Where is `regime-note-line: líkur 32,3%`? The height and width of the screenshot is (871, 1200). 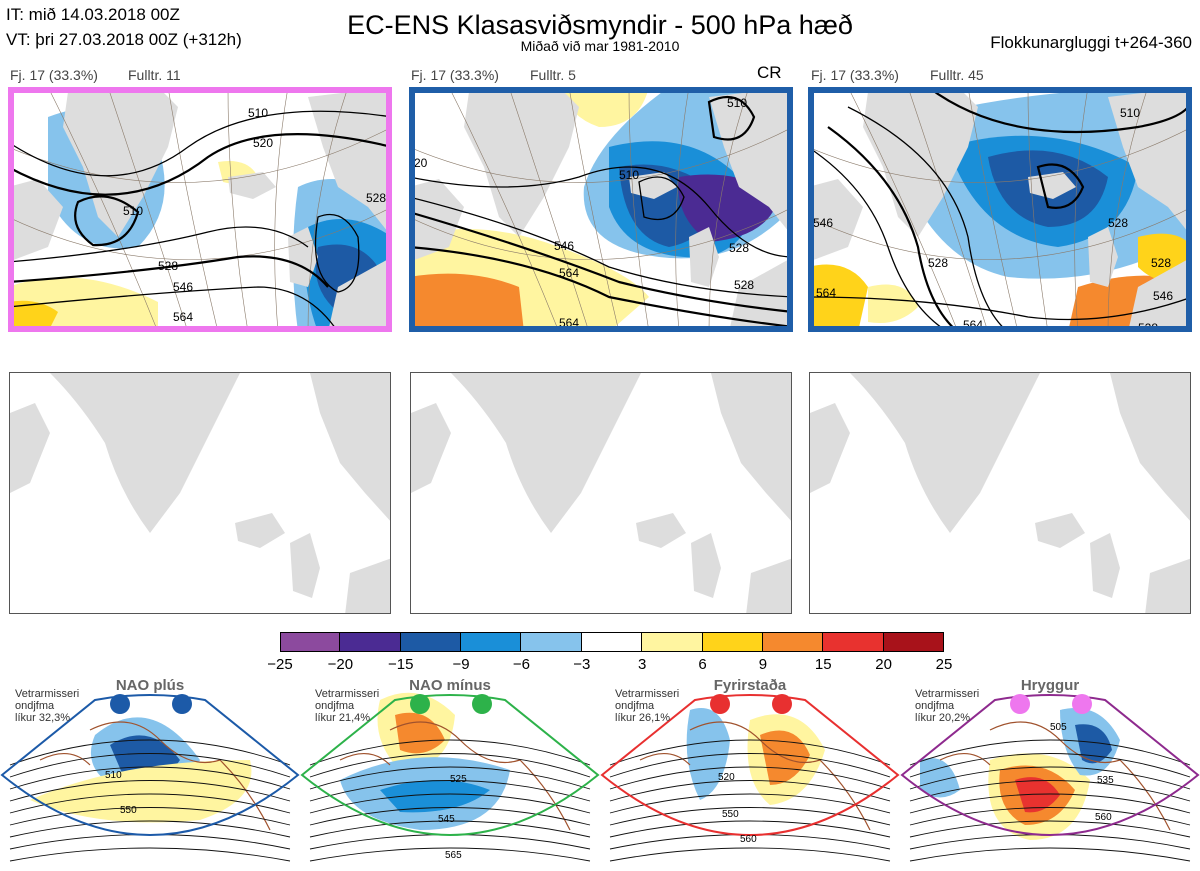 regime-note-line: líkur 32,3% is located at coordinates (43, 718).